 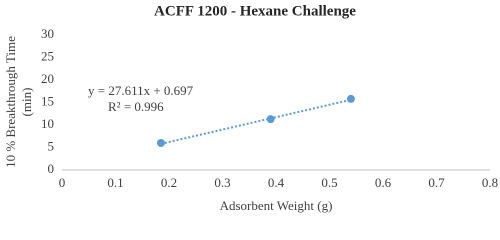 What do you see at coordinates (115, 182) in the screenshot?
I see `x-tick-label: 0.1` at bounding box center [115, 182].